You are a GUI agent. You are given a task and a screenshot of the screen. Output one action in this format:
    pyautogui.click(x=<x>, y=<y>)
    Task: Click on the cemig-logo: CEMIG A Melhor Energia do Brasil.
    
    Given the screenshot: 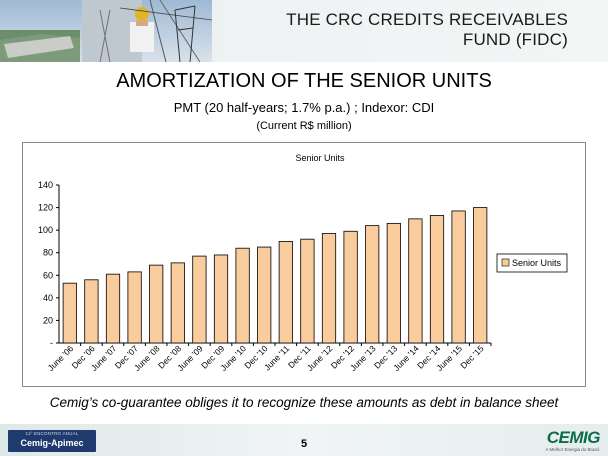 What is the action you would take?
    pyautogui.click(x=562, y=441)
    